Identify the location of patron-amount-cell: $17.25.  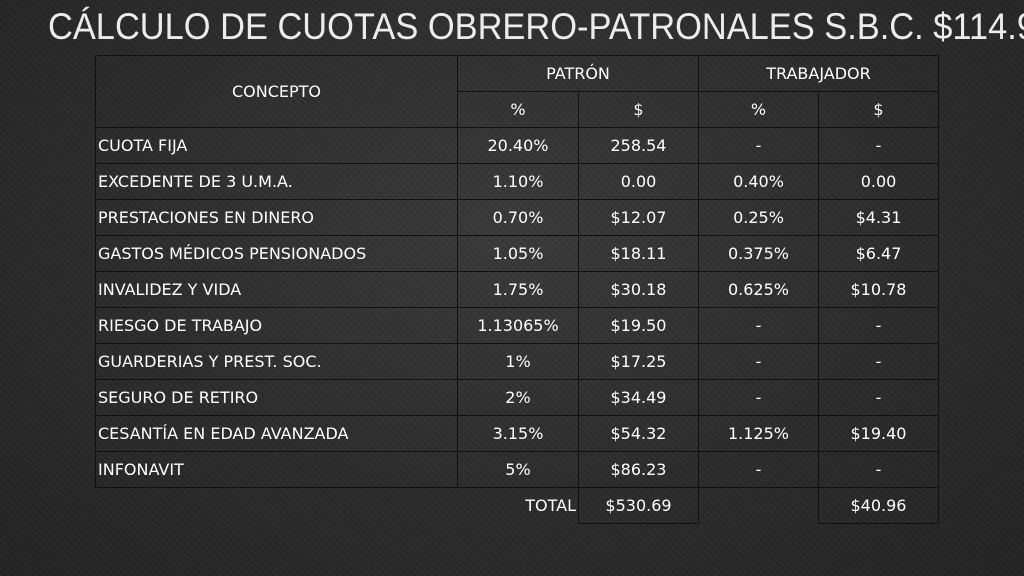
(638, 361).